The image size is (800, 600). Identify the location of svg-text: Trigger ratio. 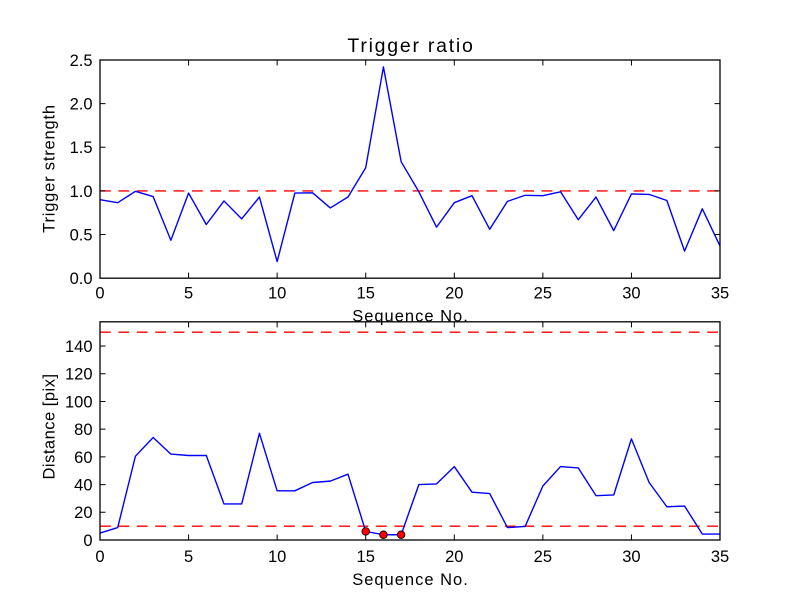
(410, 46).